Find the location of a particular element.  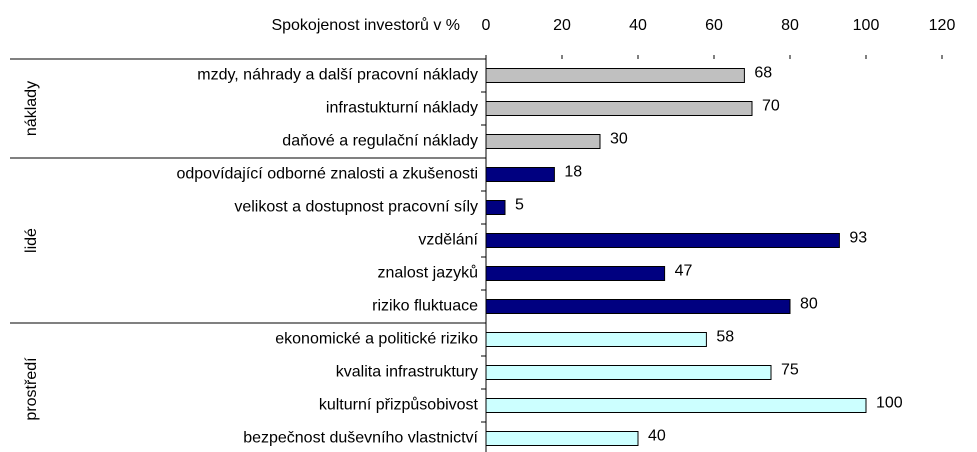

y-tick-label: kulturní přizpůsobivost is located at coordinates (399, 405).